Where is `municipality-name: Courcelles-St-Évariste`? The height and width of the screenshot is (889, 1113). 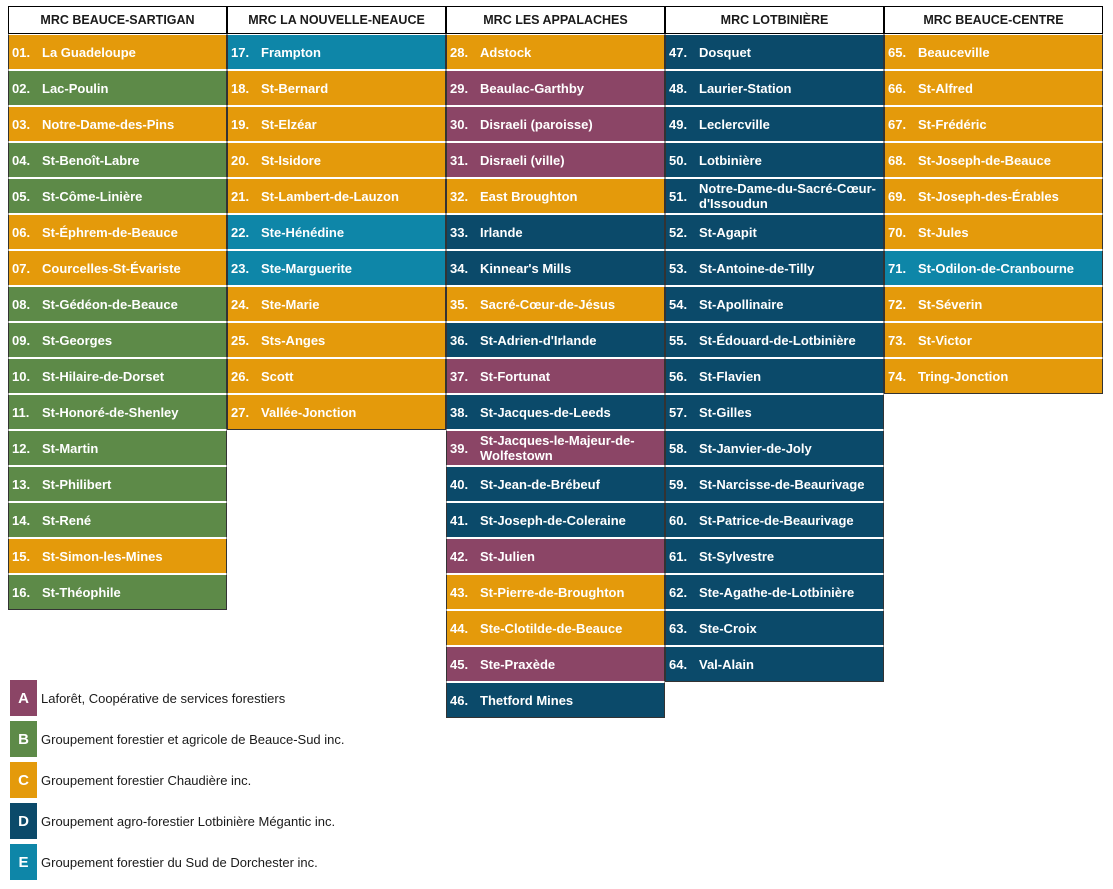 municipality-name: Courcelles-St-Évariste is located at coordinates (111, 268).